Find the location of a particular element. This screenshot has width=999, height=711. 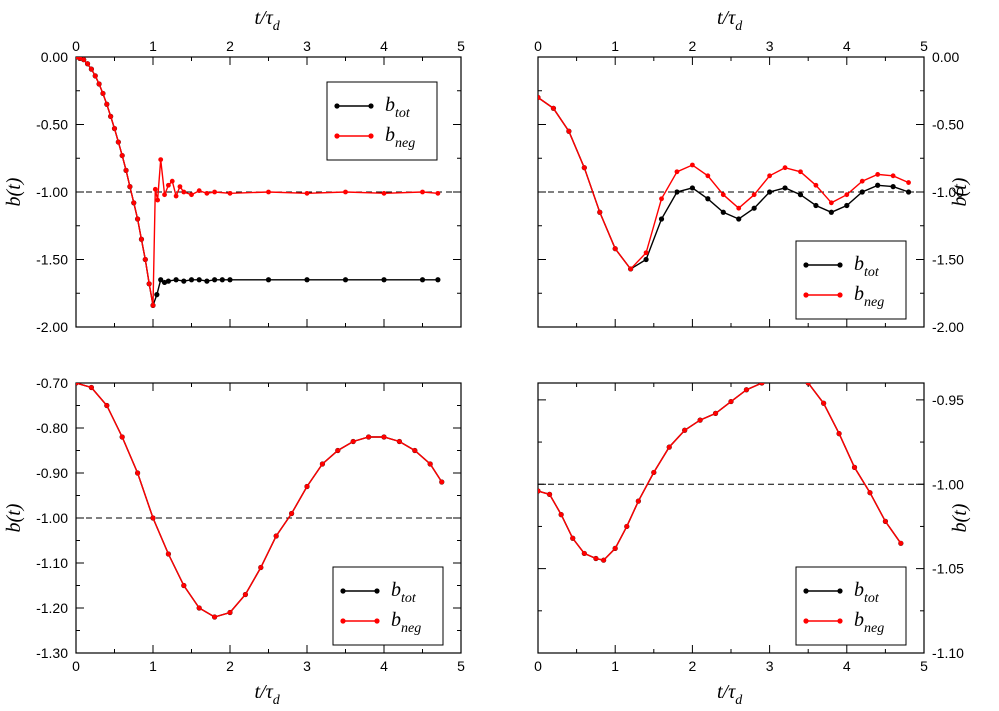

y-tick-label: -0.90 is located at coordinates (52, 473).